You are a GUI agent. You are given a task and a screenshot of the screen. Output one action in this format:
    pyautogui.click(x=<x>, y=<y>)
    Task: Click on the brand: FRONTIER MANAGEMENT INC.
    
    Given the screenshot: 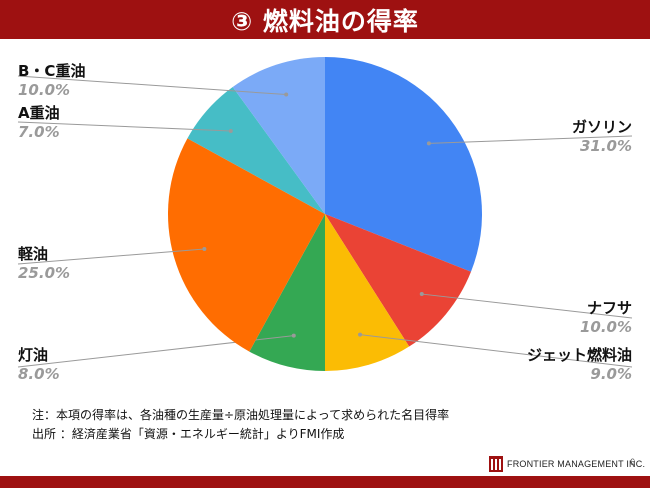 What is the action you would take?
    pyautogui.click(x=567, y=464)
    